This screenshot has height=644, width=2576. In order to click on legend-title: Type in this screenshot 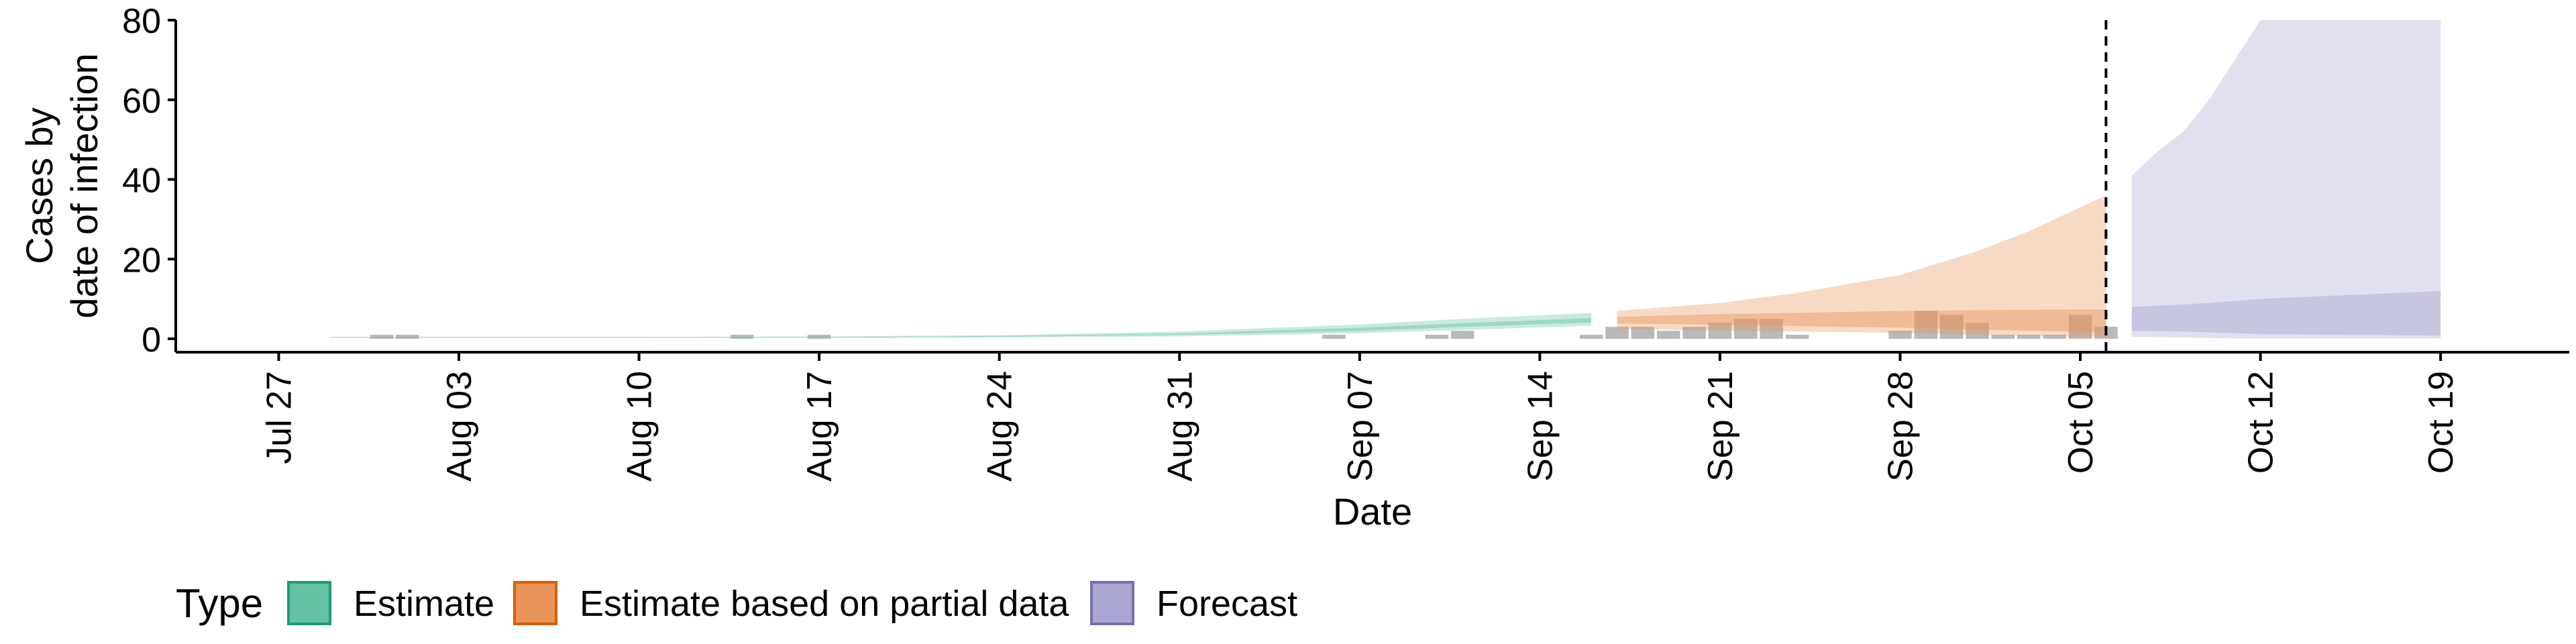, I will do `click(219, 603)`.